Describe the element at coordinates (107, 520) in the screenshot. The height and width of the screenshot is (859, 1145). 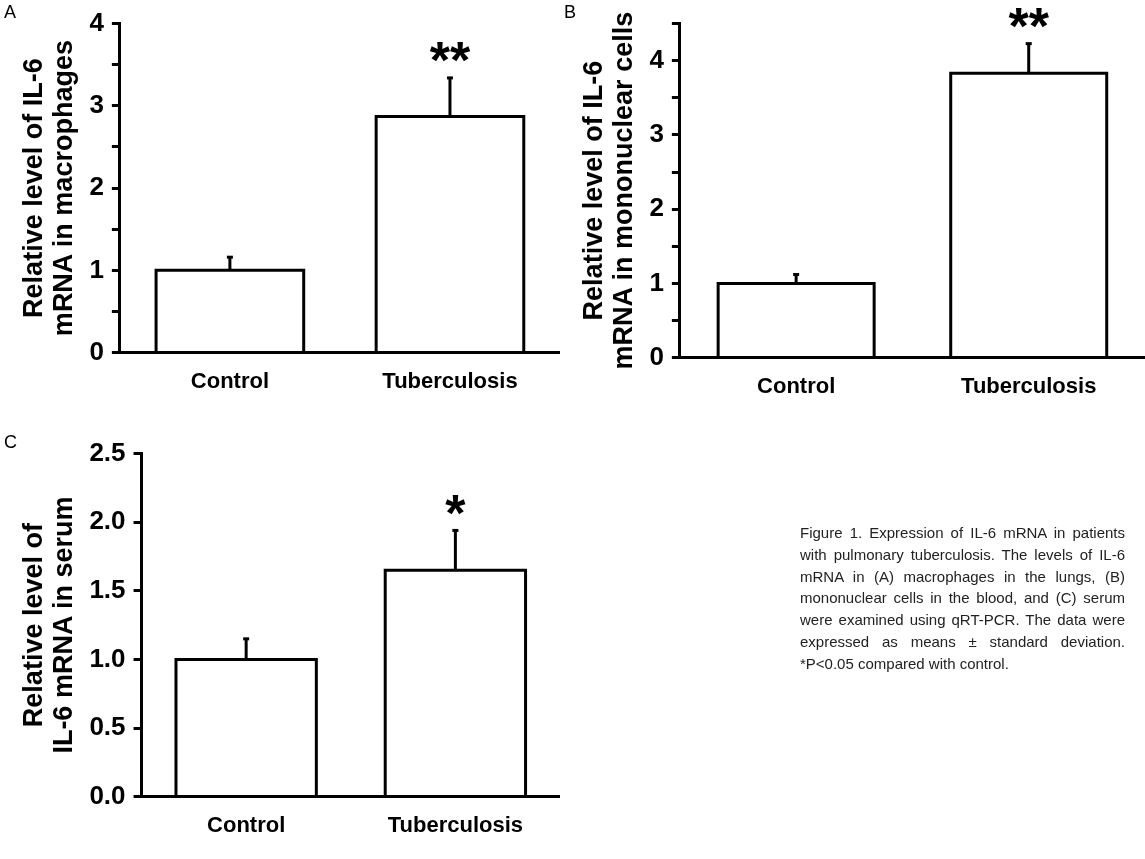
I see `y-tick-label: 2.0` at that location.